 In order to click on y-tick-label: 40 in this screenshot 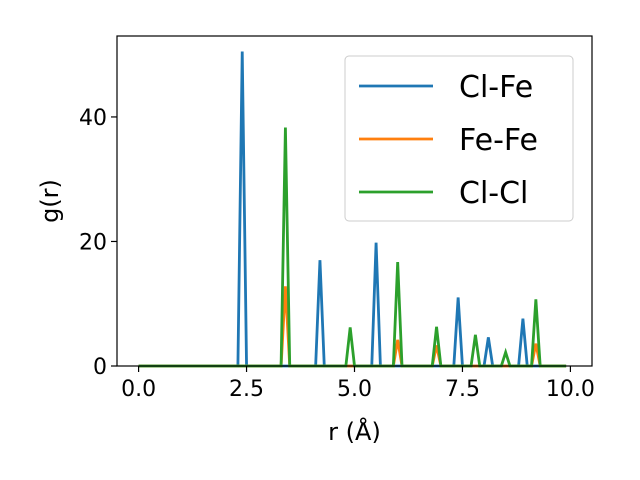, I will do `click(93, 118)`.